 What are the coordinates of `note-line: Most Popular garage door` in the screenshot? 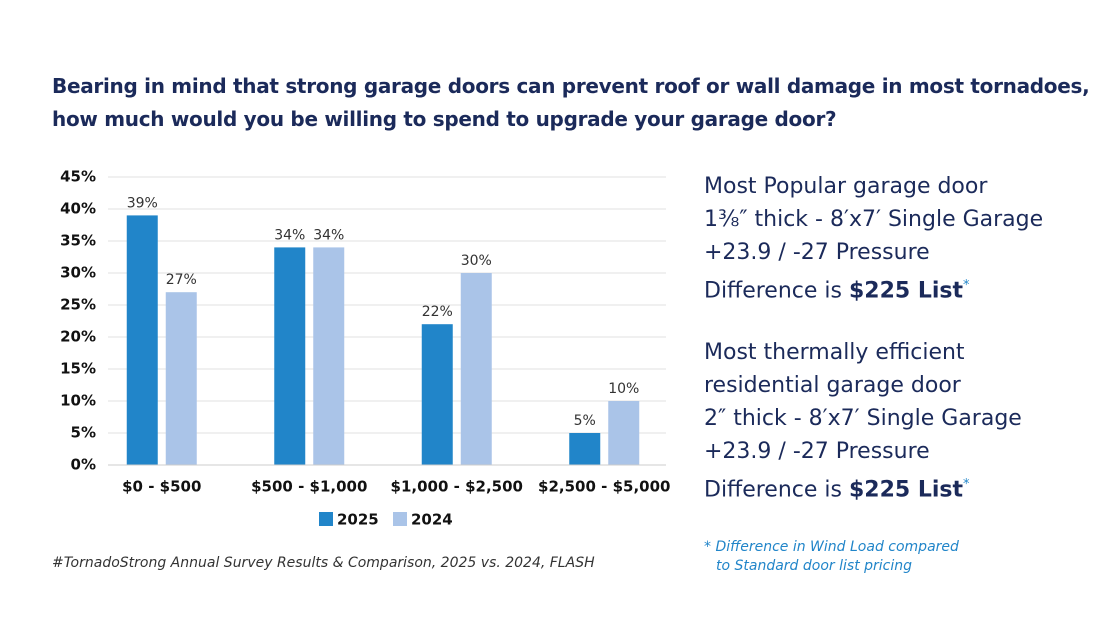 It's located at (846, 186).